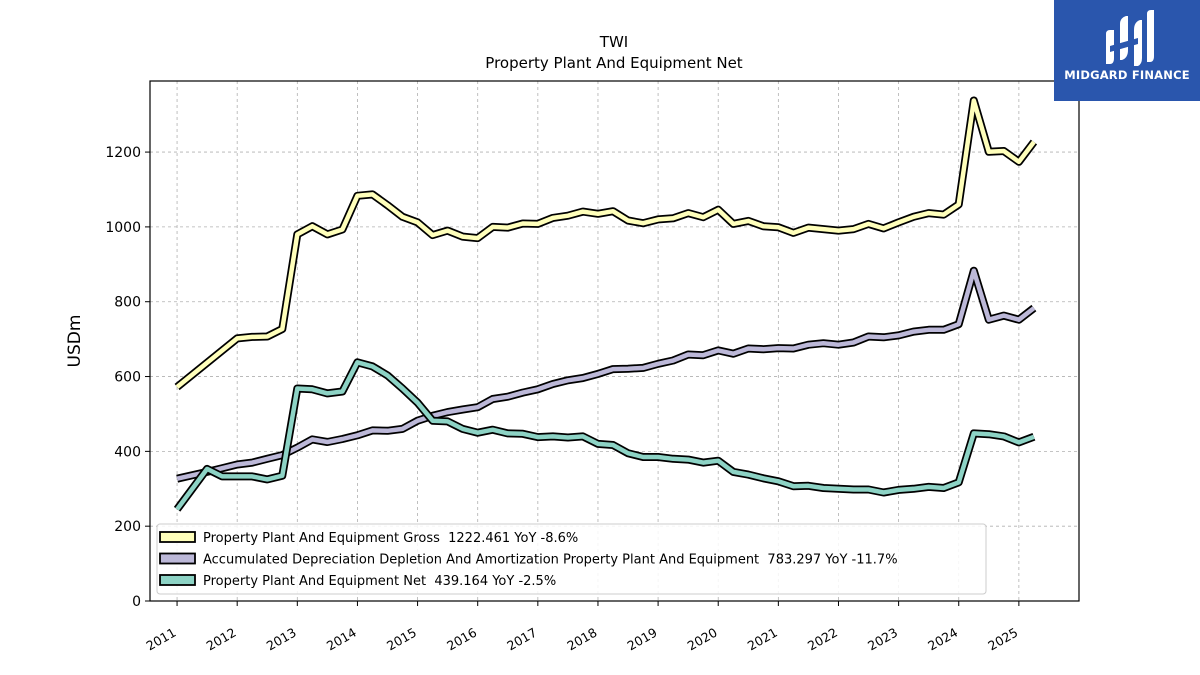 The height and width of the screenshot is (675, 1200). What do you see at coordinates (642, 639) in the screenshot?
I see `x-tick-label: 2019` at bounding box center [642, 639].